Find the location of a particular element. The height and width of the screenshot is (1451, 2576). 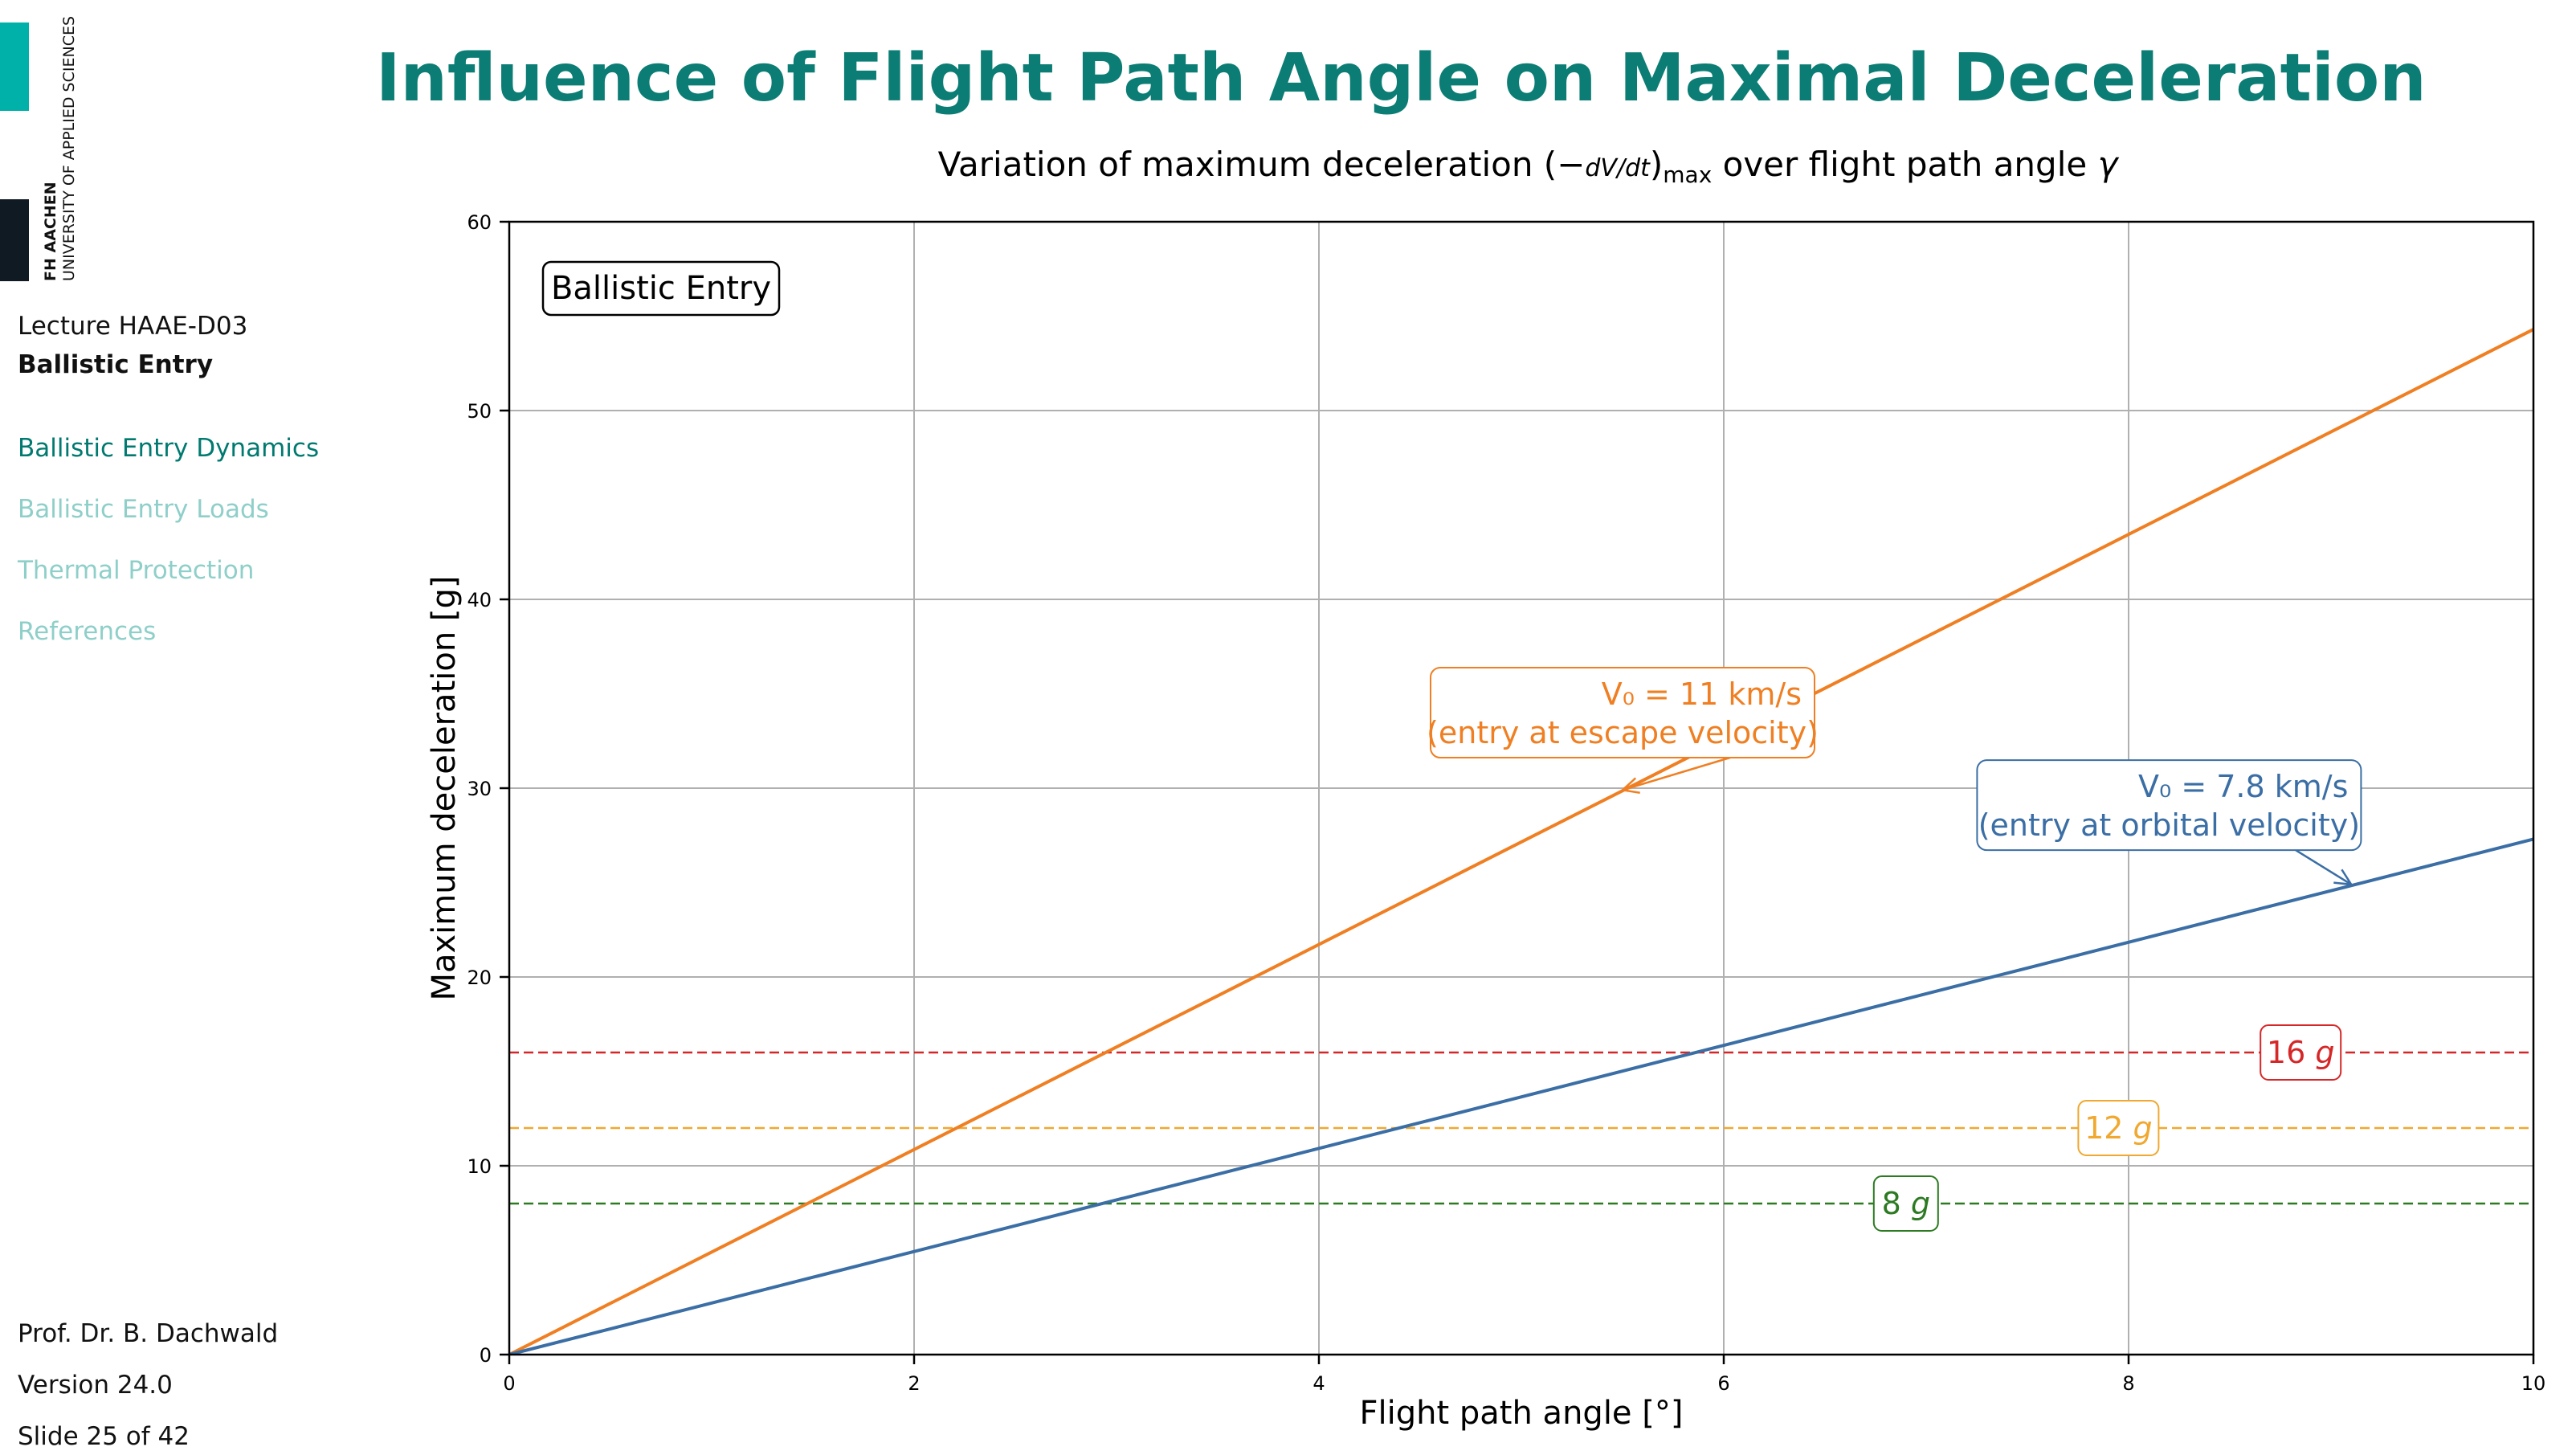

reference-labels: 16 g 12 g 8 g is located at coordinates (2107, 1128).